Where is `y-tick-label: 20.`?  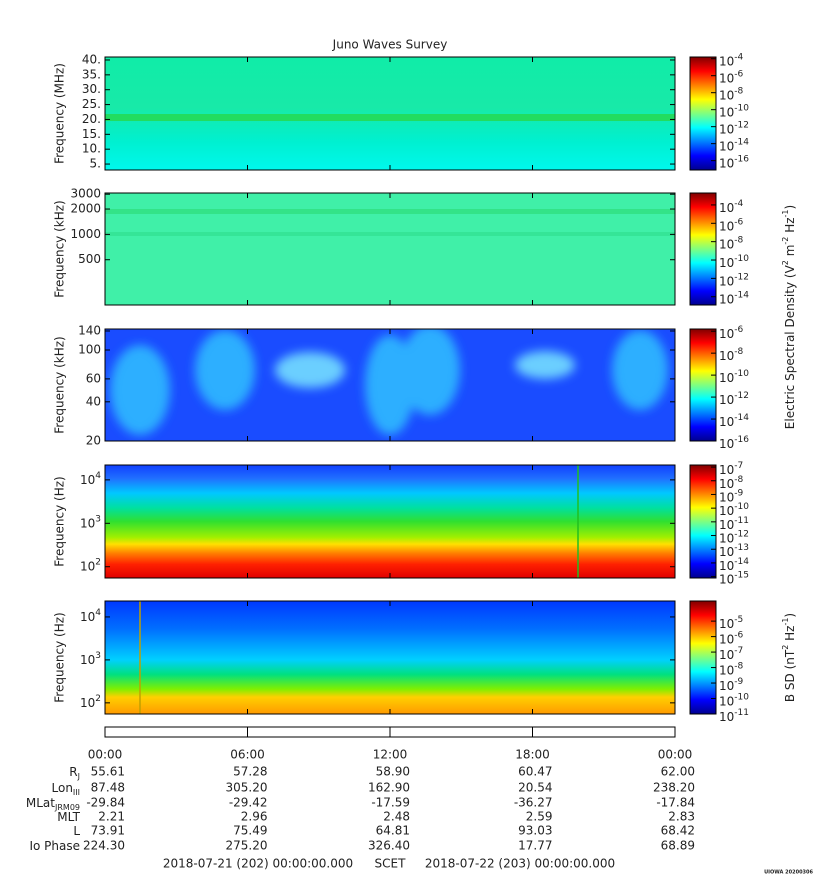
y-tick-label: 20. is located at coordinates (91, 119).